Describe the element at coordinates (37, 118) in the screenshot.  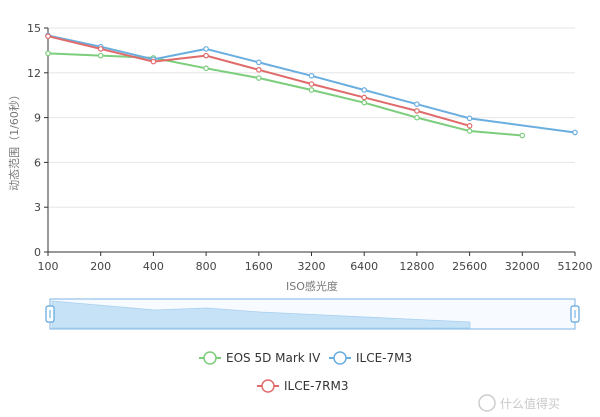
I see `y-tick-label-9: 9` at that location.